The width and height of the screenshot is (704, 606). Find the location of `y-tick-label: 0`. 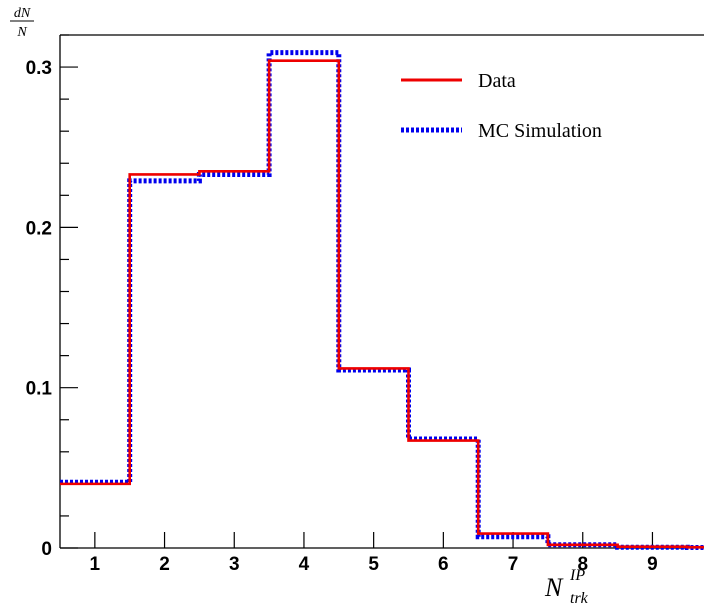

y-tick-label: 0 is located at coordinates (46, 549).